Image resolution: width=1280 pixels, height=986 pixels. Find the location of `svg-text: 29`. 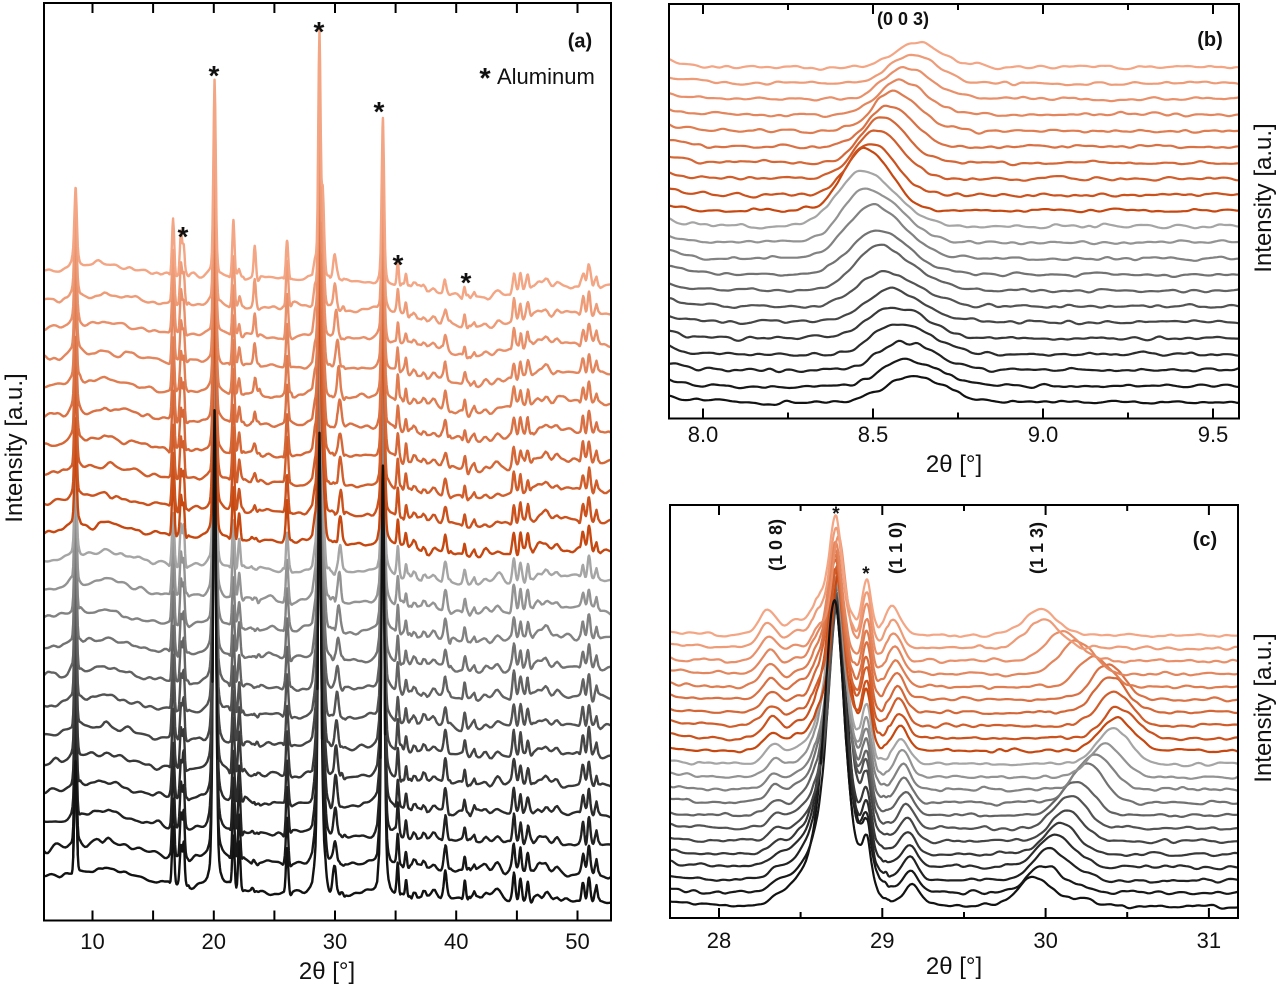

svg-text: 29 is located at coordinates (882, 940).